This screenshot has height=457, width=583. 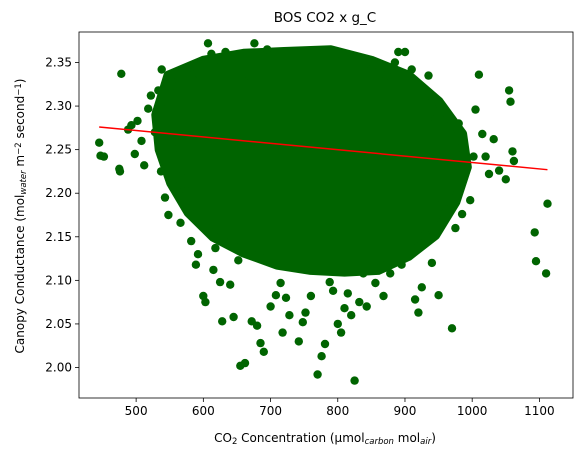 I want to click on chart-title: BOS CO2 x g_C, so click(x=325, y=18).